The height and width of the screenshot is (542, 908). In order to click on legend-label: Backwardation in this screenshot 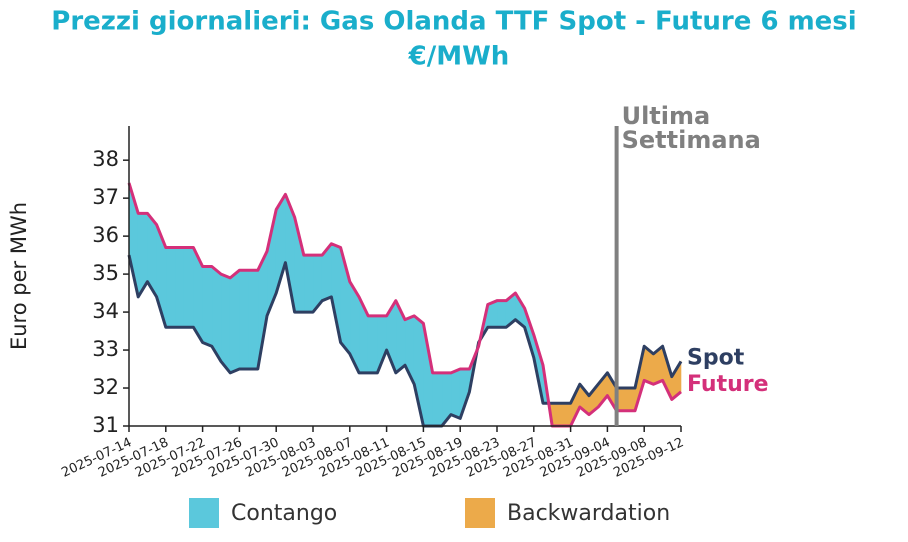, I will do `click(588, 513)`.